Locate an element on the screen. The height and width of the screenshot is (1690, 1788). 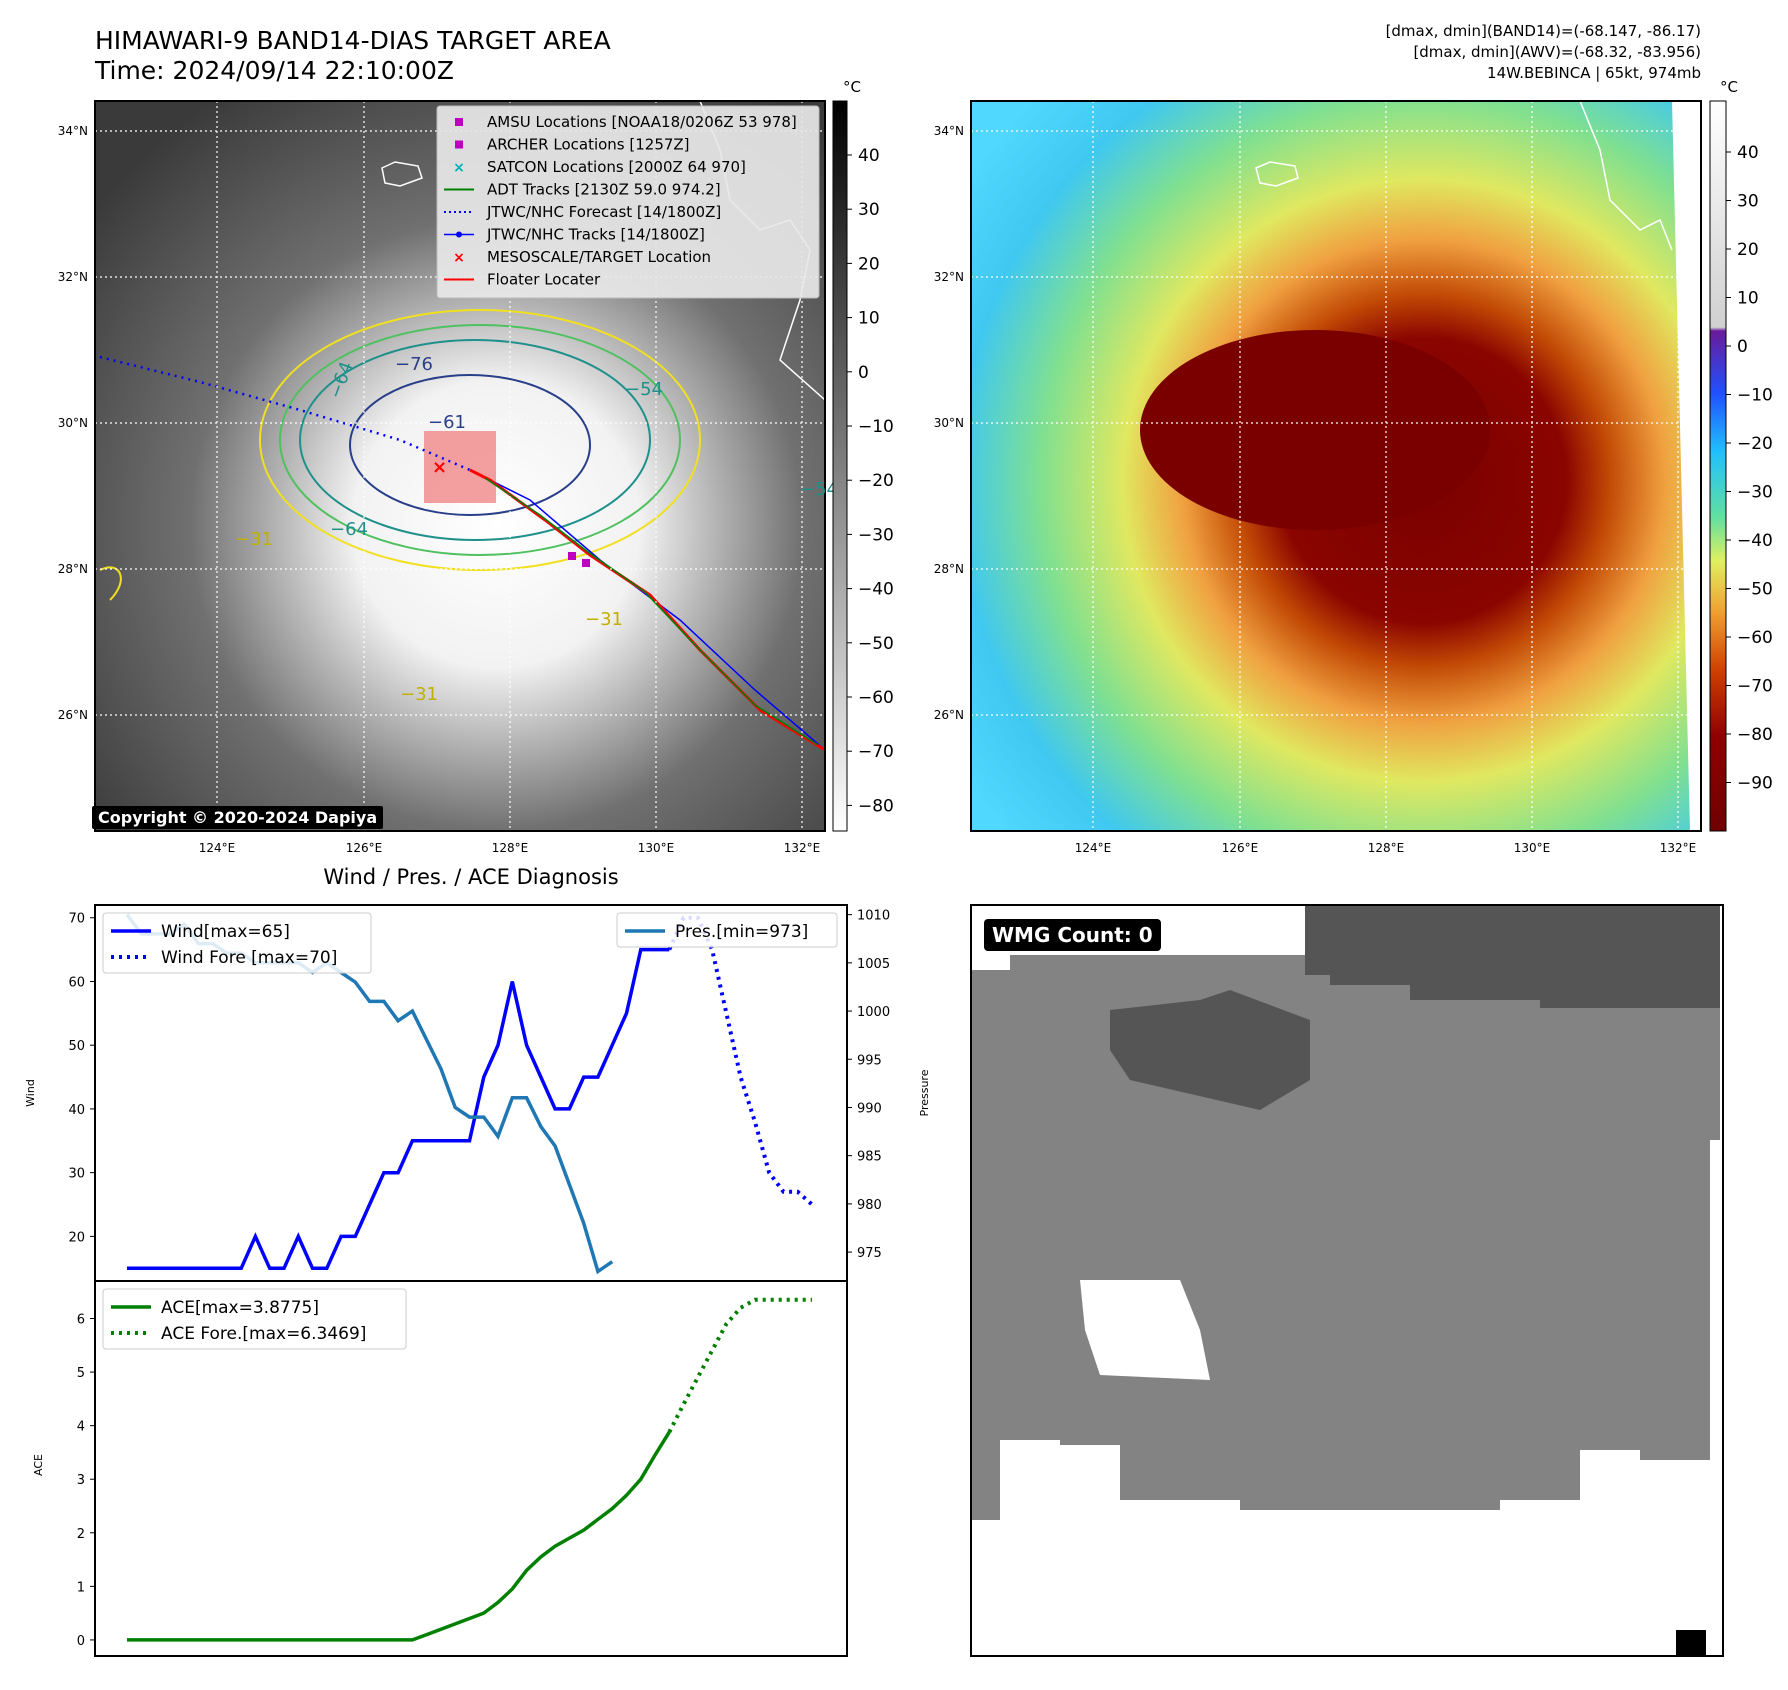
colorbar-tick-label: 0 is located at coordinates (863, 373).